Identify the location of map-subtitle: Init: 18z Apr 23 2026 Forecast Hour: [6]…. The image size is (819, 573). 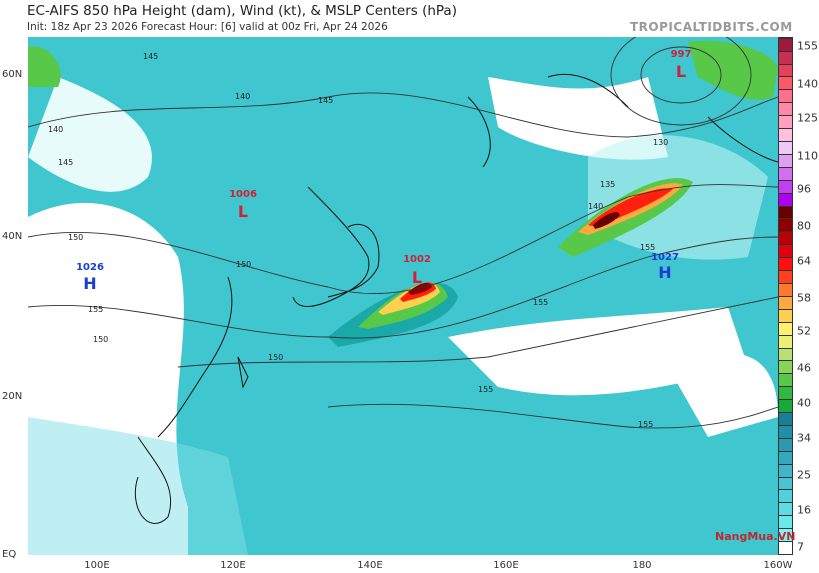
(207, 27).